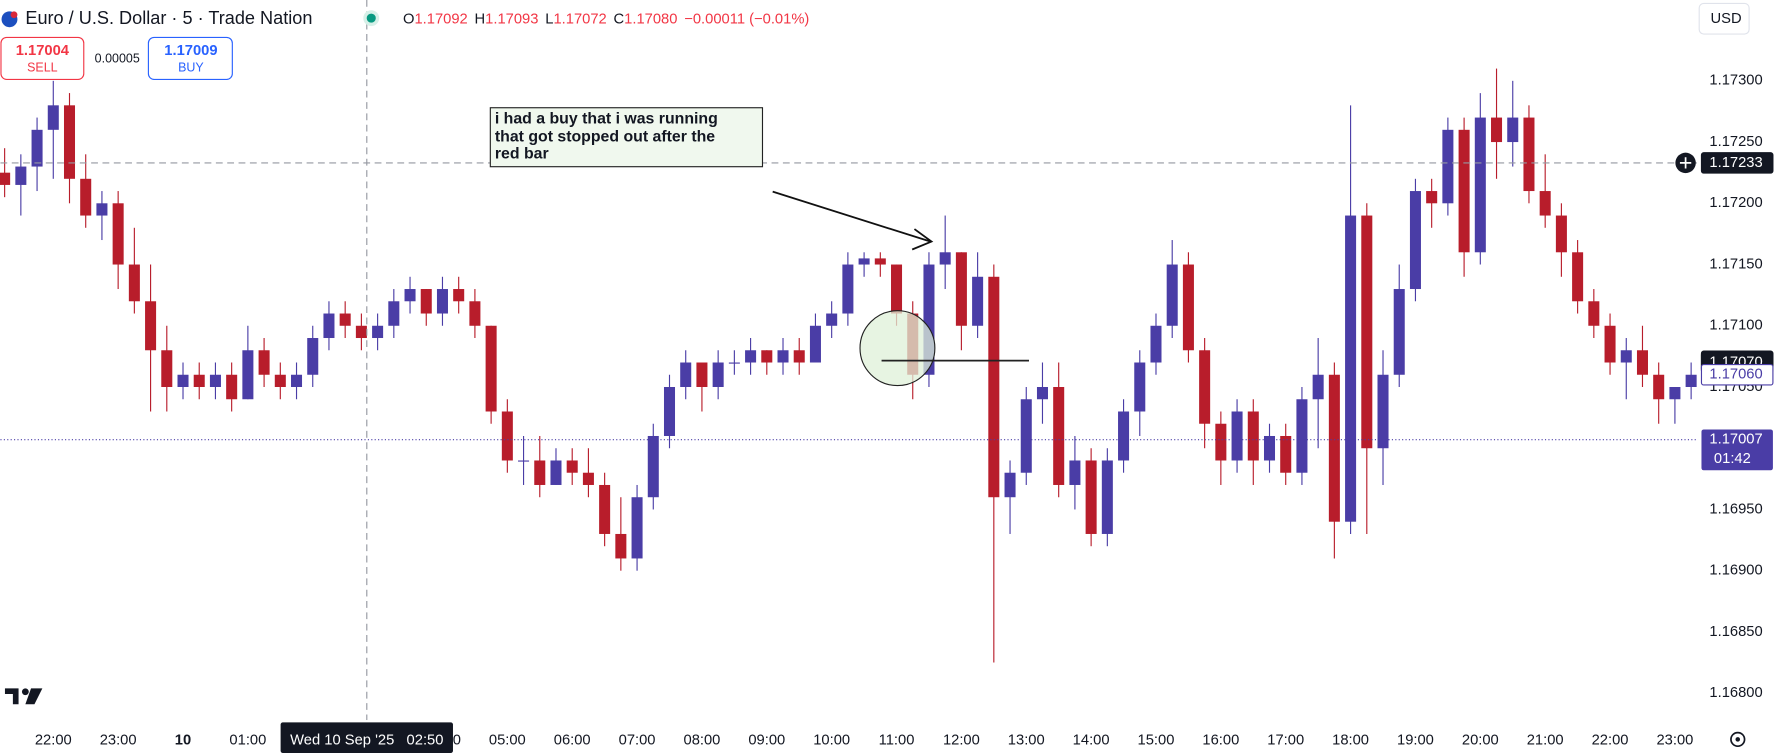  Describe the element at coordinates (1480, 740) in the screenshot. I see `x-tick-label: 20:00` at that location.